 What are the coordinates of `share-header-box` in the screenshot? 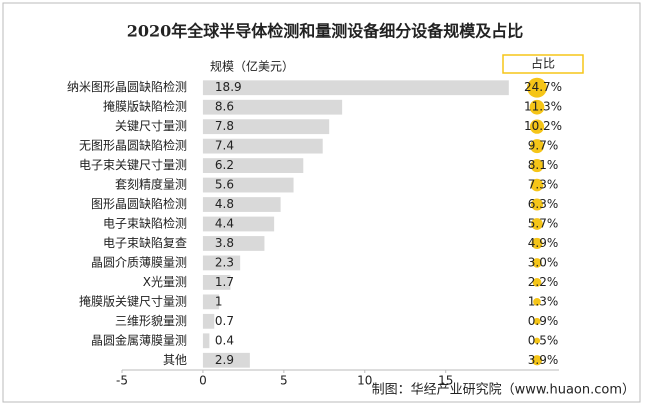 It's located at (543, 64).